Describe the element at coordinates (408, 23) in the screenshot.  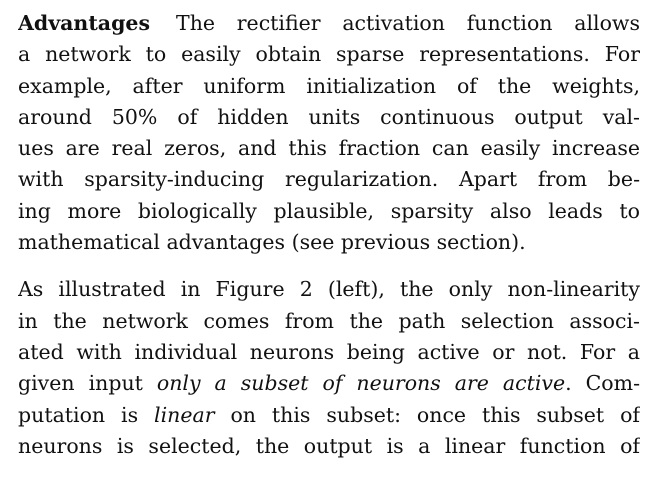
I see `line-text: The rectifier activation function allows` at that location.